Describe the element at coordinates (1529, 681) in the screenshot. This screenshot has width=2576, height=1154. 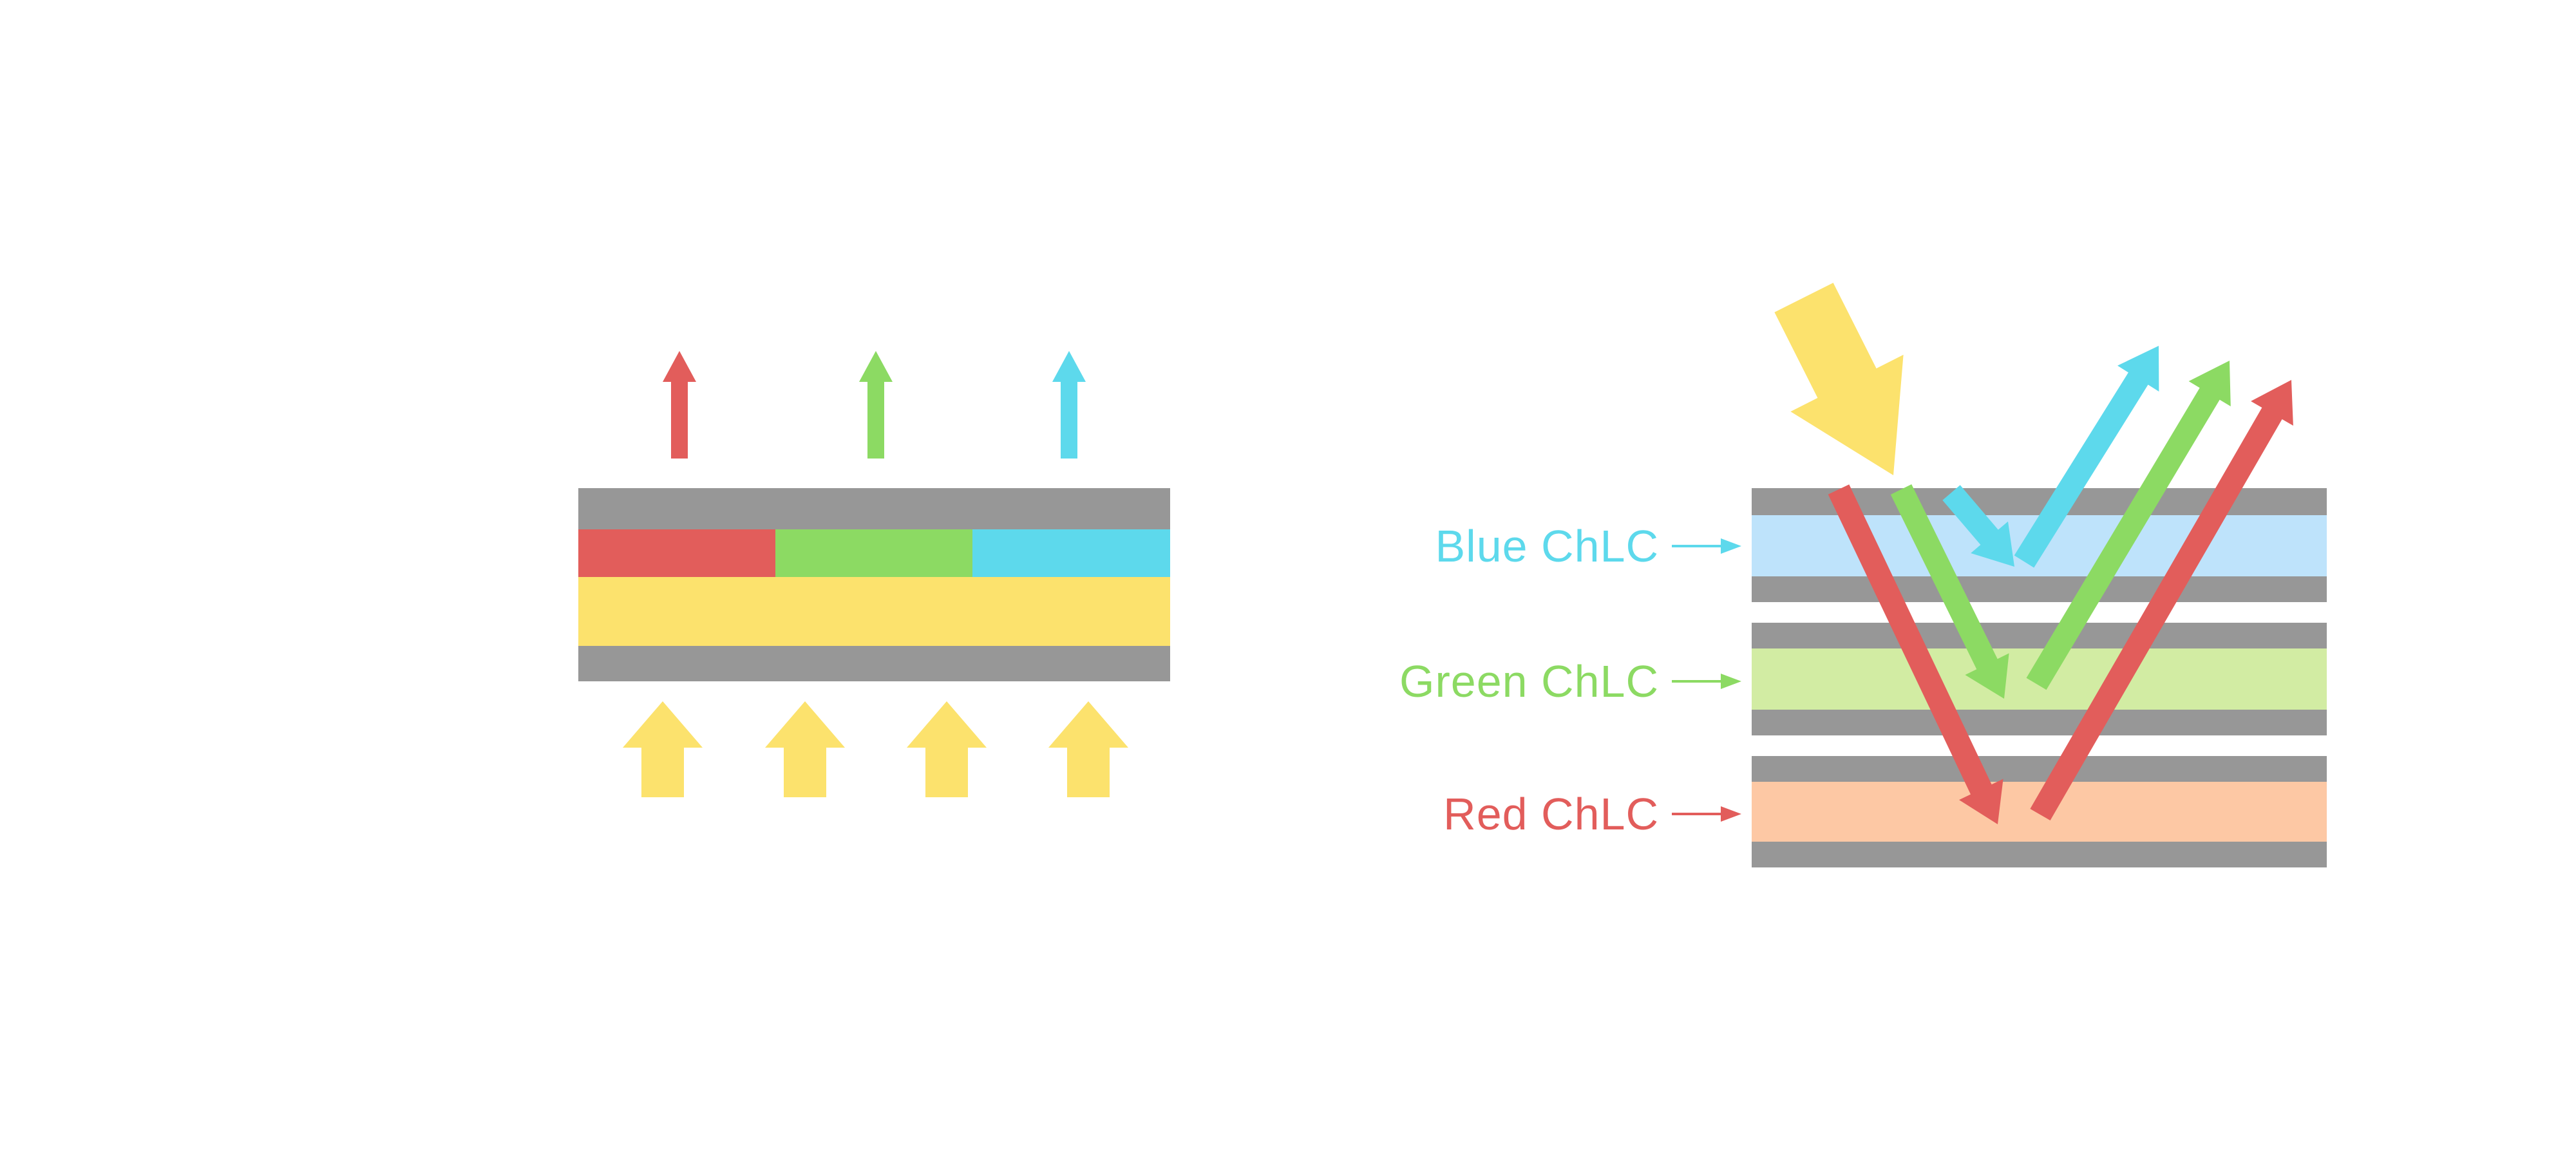
I see `green-chlc-label: Green ChLC` at that location.